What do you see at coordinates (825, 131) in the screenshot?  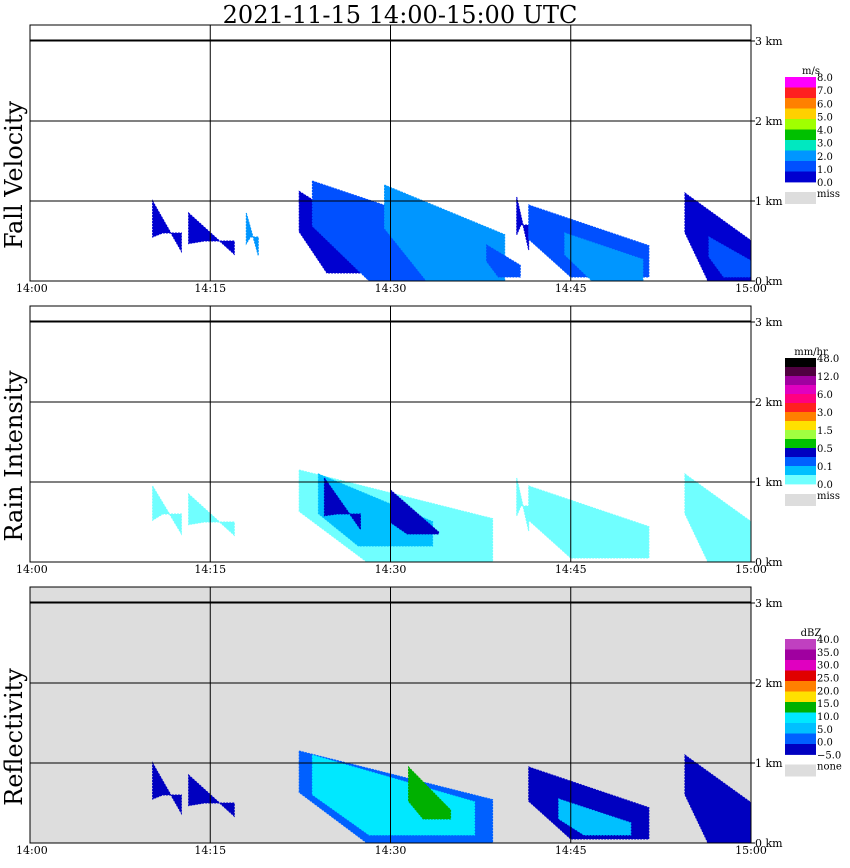 I see `colorbar-label: 4.0` at bounding box center [825, 131].